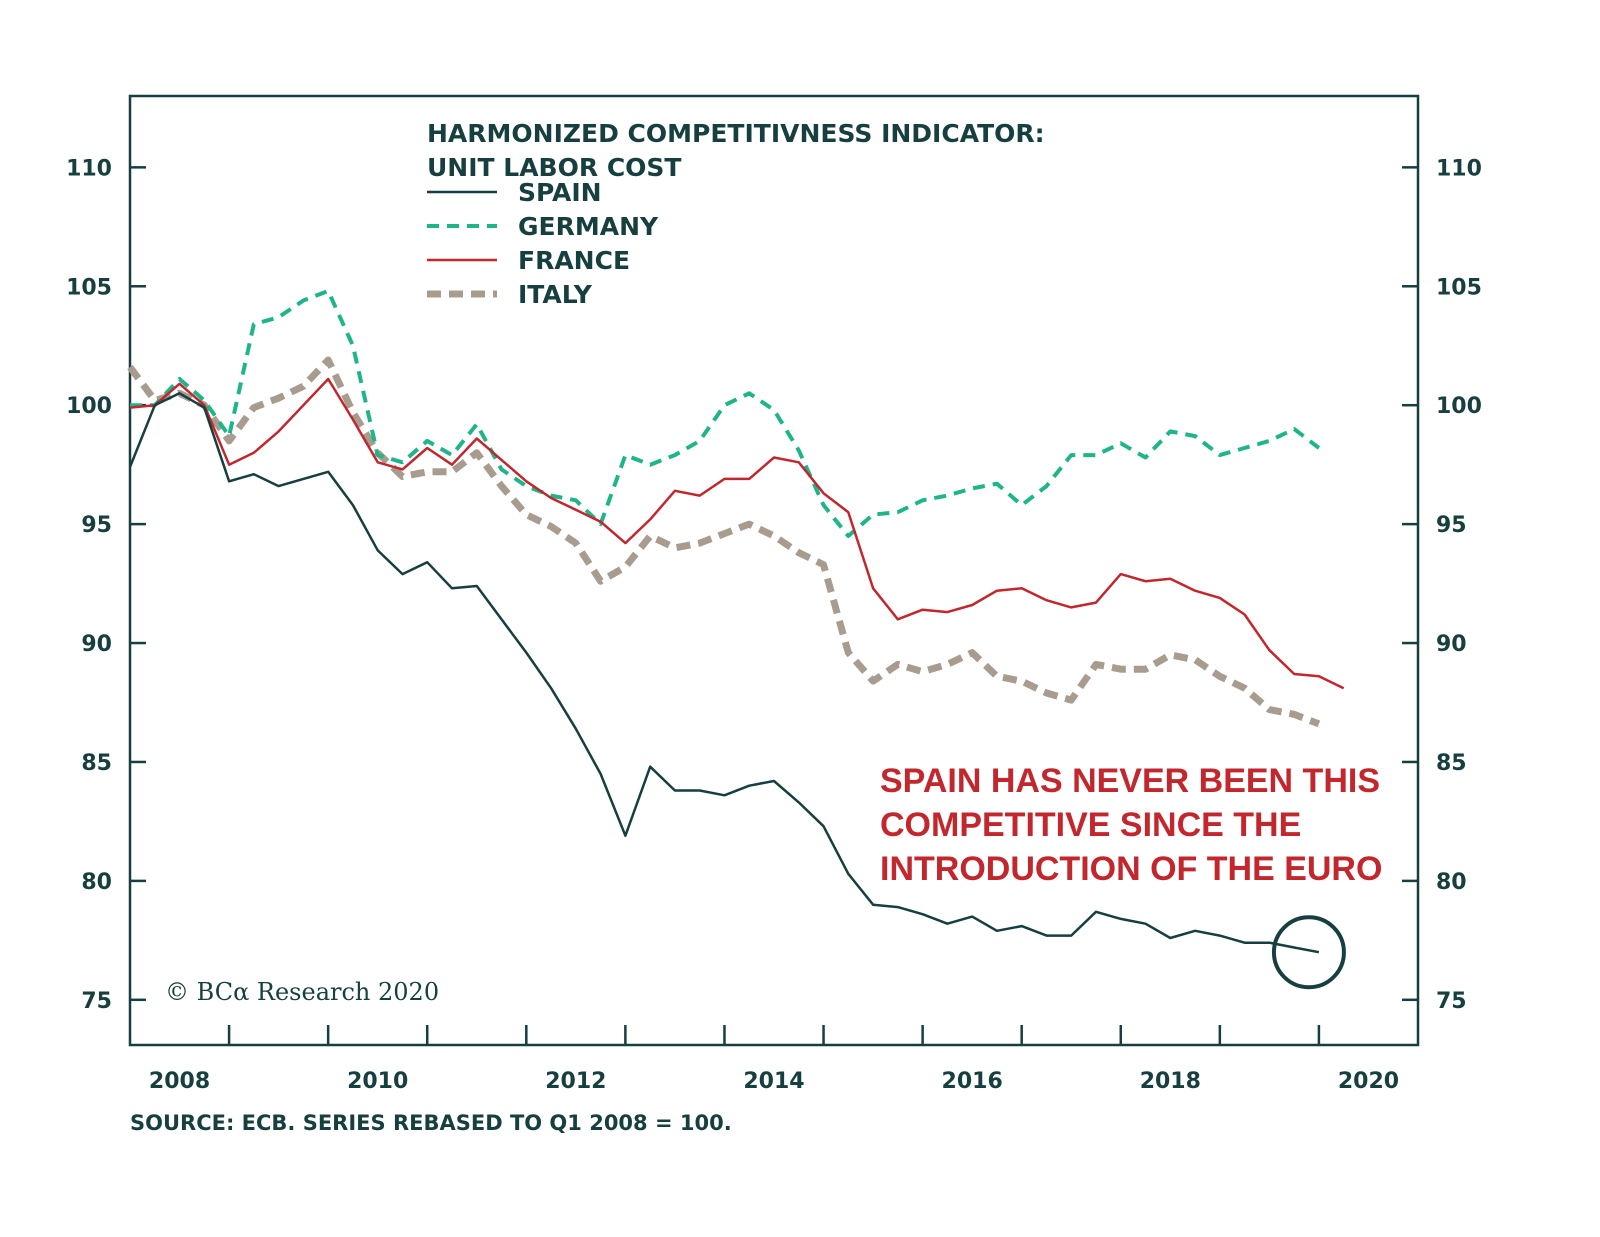  Describe the element at coordinates (1459, 406) in the screenshot. I see `y-tick-label-right: 100` at that location.